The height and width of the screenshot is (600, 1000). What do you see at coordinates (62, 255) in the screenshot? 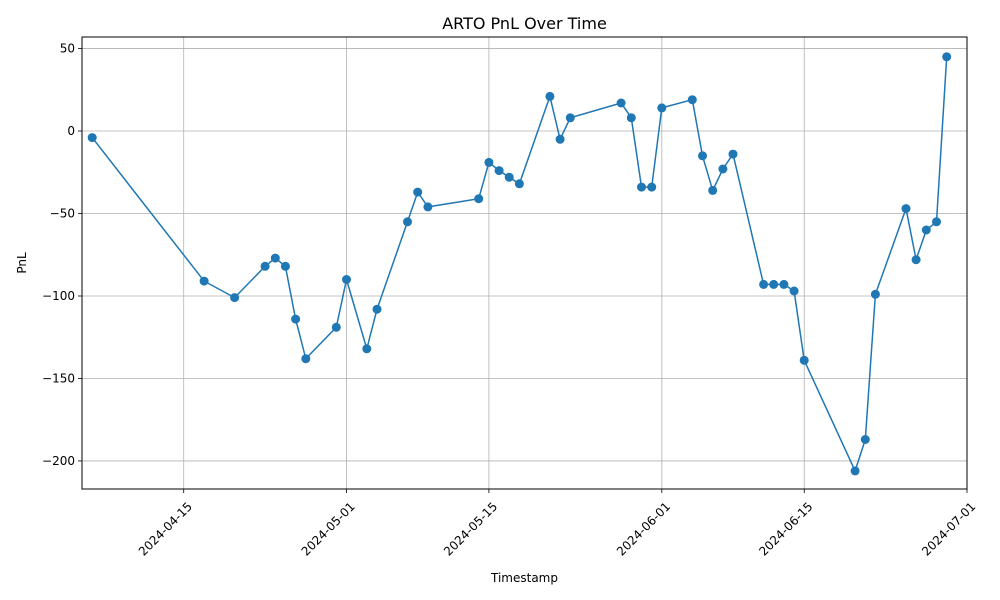
I see `y-axis-ticks: 50 0 −50 −100 −150 −200` at bounding box center [62, 255].